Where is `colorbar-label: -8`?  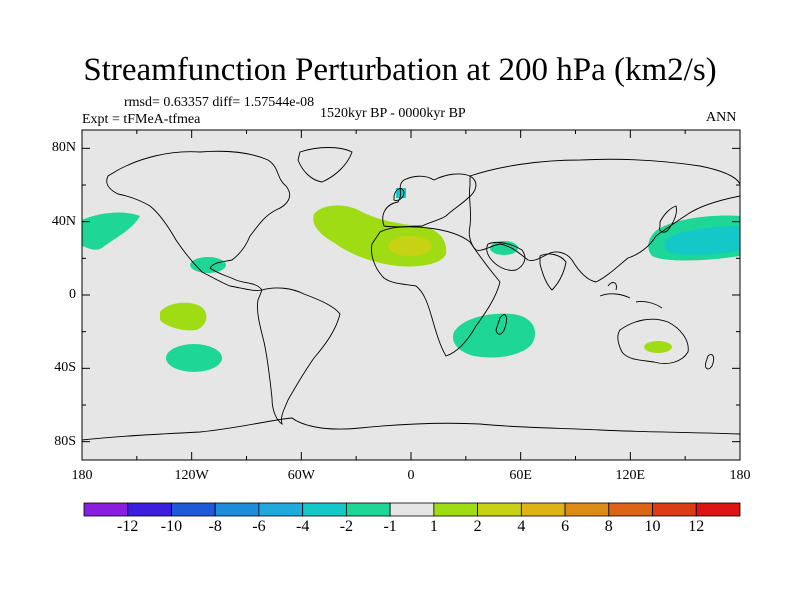
colorbar-label: -8 is located at coordinates (215, 526).